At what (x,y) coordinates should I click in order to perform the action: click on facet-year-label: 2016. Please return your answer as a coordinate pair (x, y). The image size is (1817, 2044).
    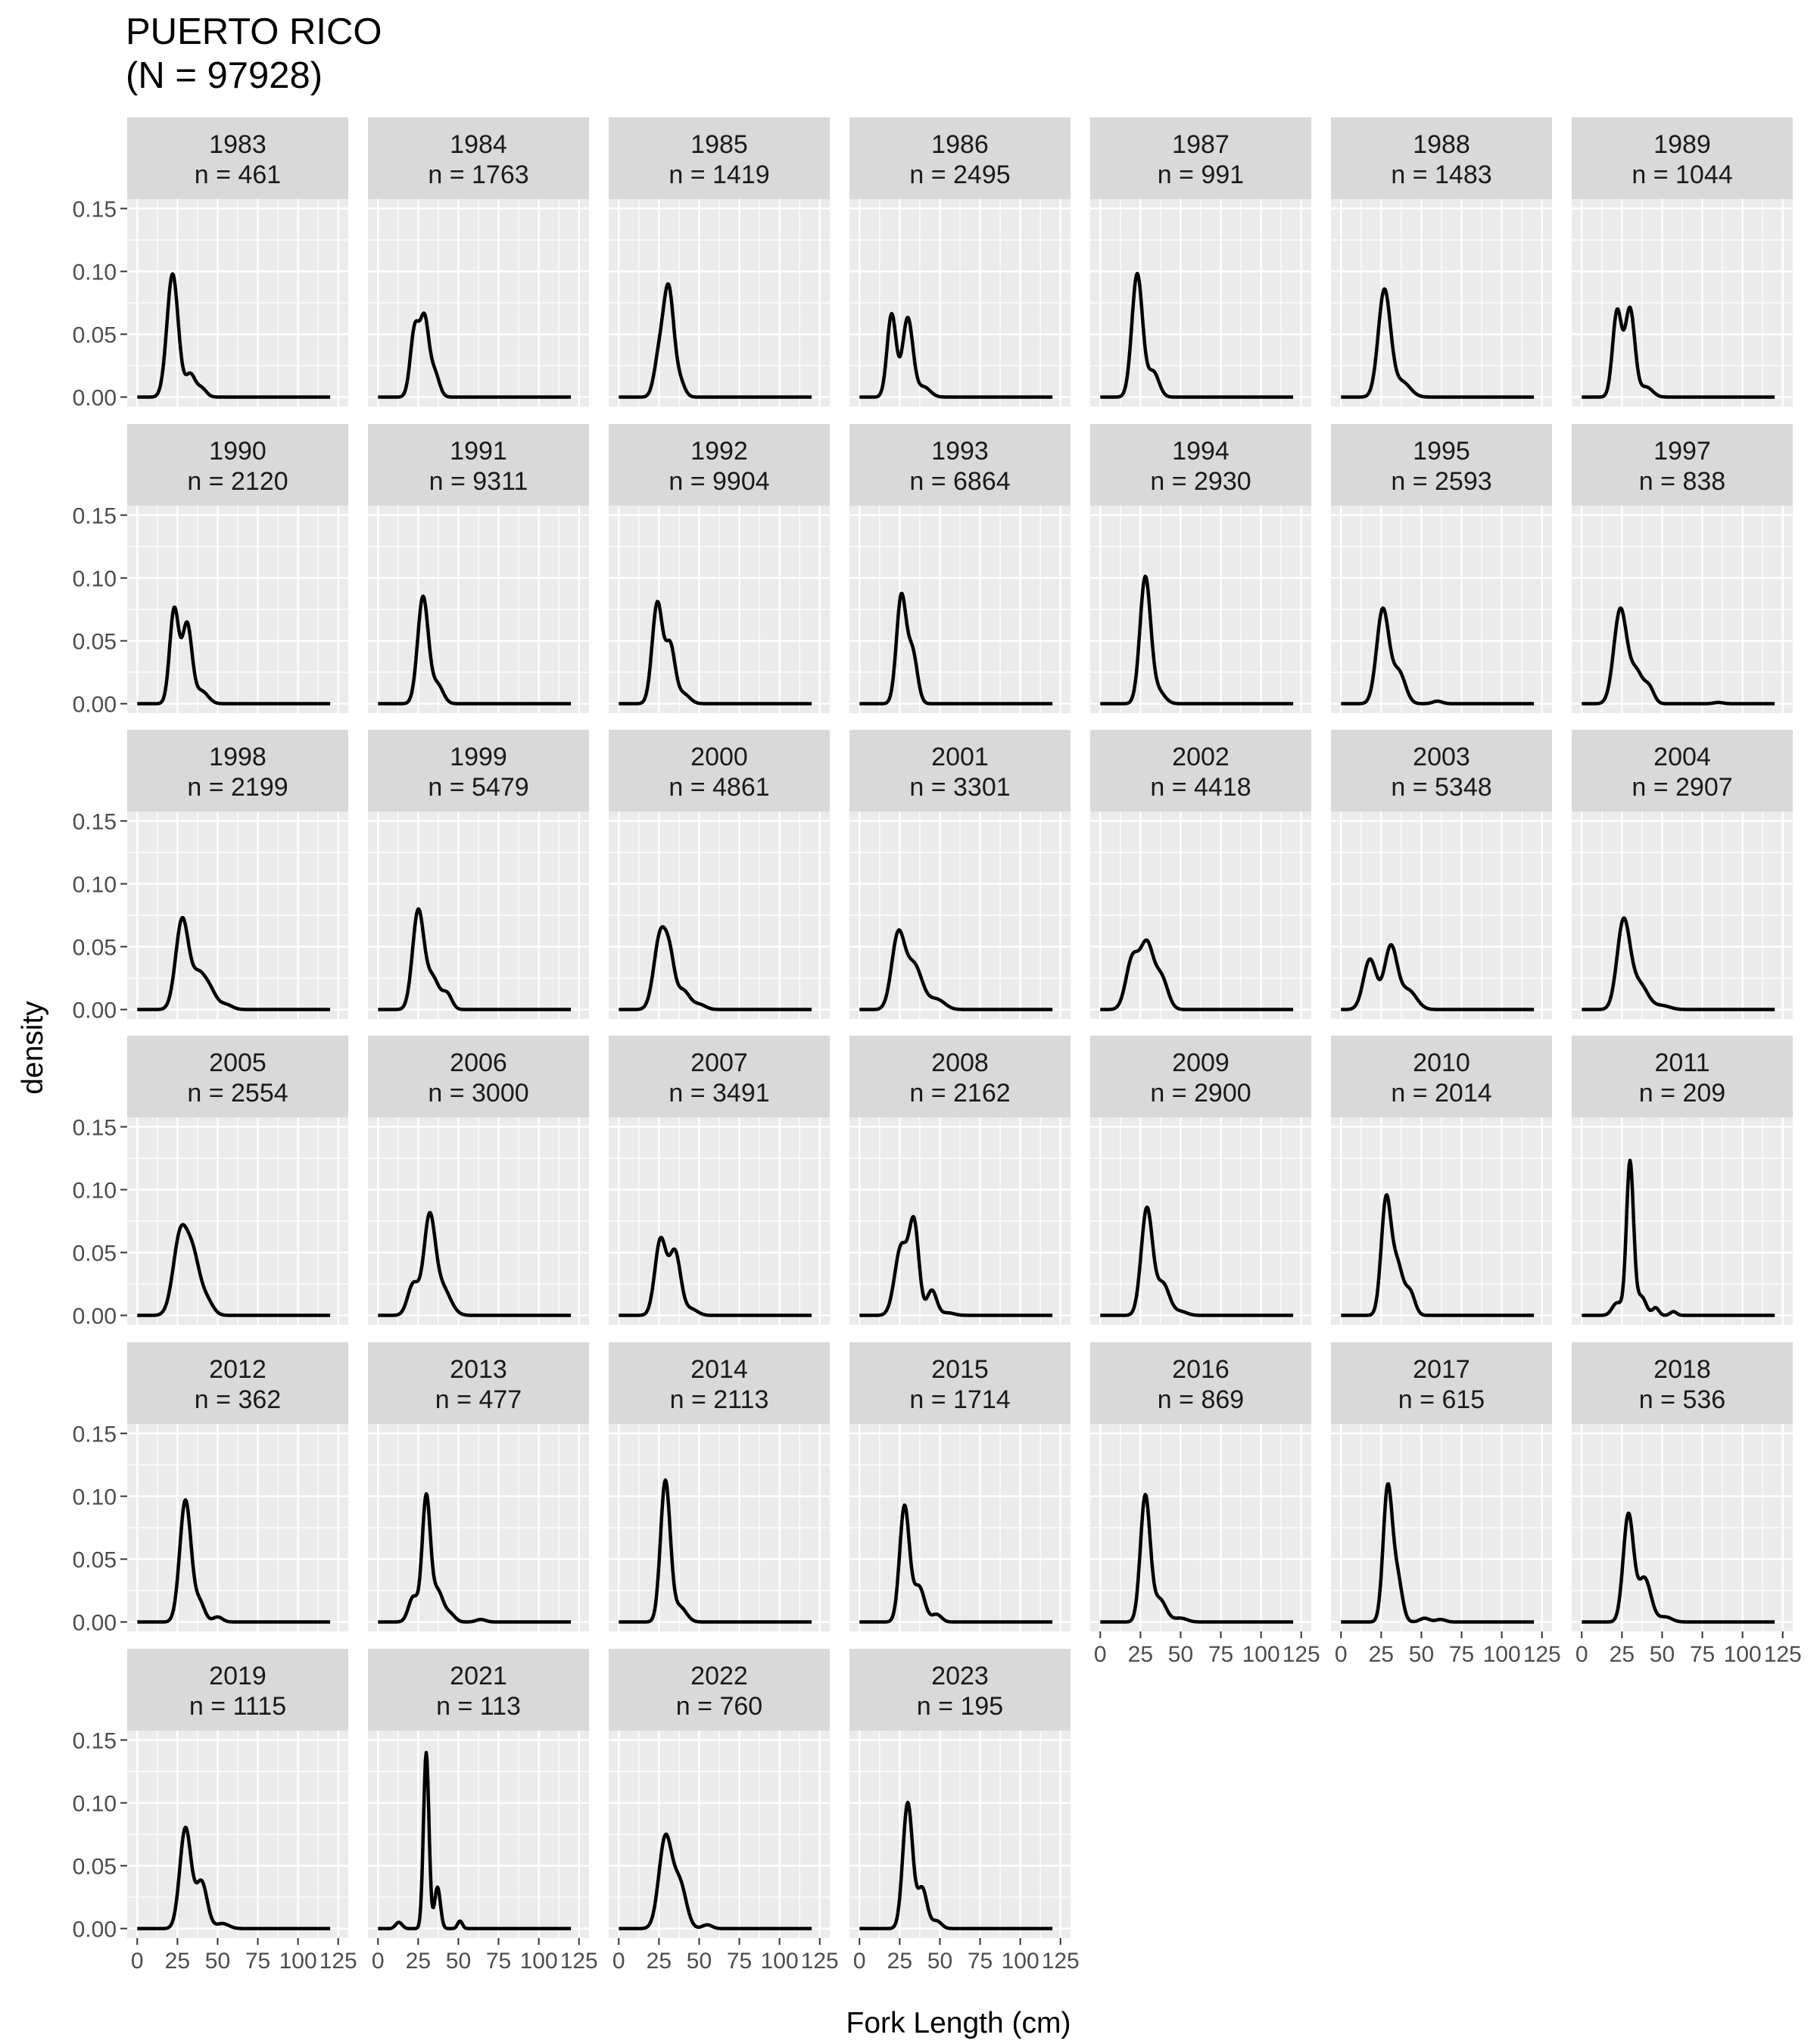
    Looking at the image, I should click on (1201, 1369).